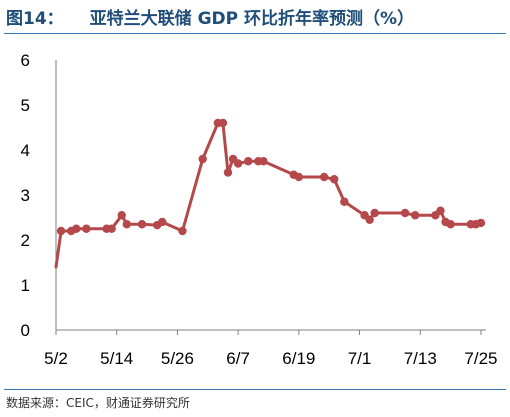  I want to click on top-rule, so click(255, 33).